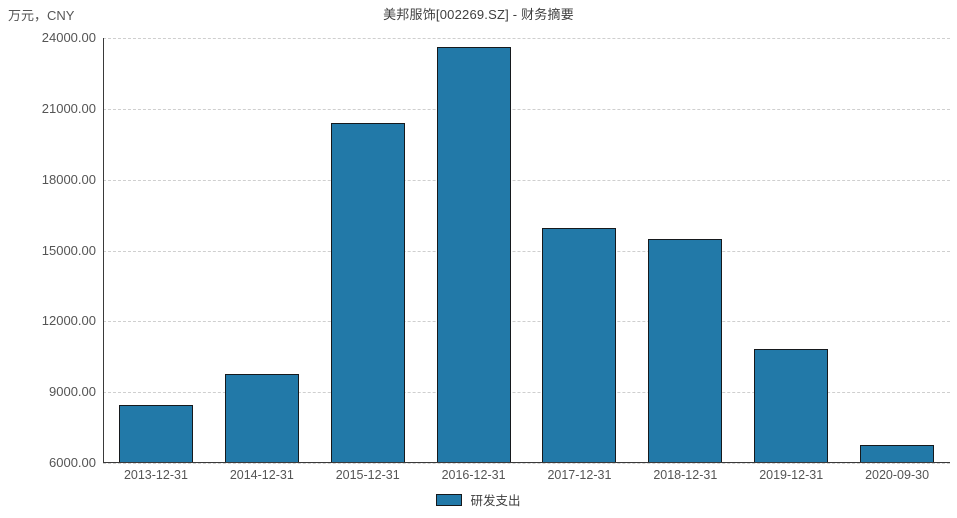 The width and height of the screenshot is (957, 518). I want to click on y-axis-tick-label: 21000.00, so click(68, 108).